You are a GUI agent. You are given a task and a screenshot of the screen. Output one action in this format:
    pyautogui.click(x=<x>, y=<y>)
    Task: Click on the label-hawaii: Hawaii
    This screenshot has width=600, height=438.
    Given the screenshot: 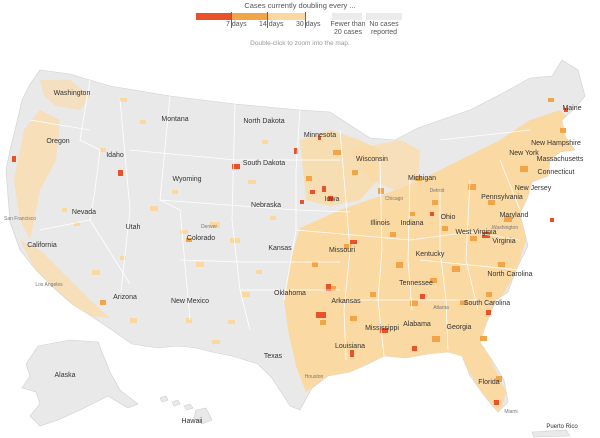 What is the action you would take?
    pyautogui.click(x=191, y=421)
    